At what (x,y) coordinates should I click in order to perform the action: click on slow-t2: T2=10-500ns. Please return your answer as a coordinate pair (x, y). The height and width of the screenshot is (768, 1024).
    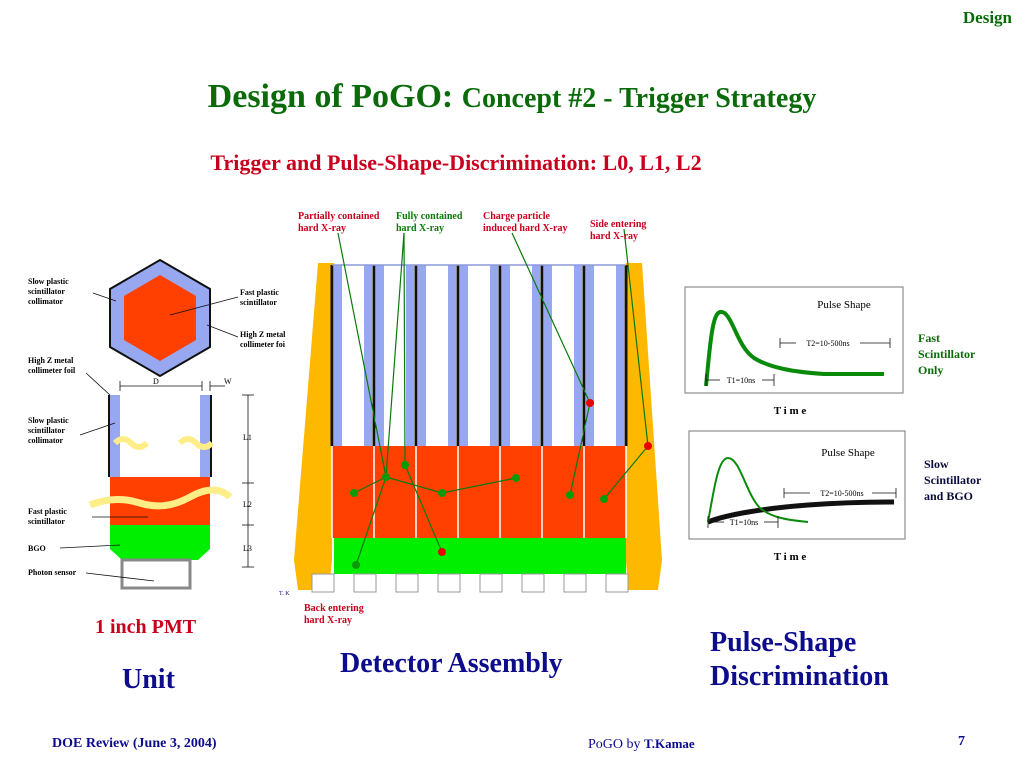
    Looking at the image, I should click on (841, 493).